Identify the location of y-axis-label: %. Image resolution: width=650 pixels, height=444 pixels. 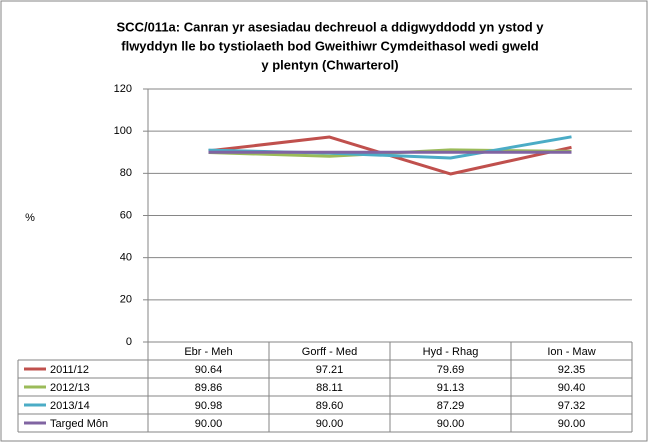
(30, 218).